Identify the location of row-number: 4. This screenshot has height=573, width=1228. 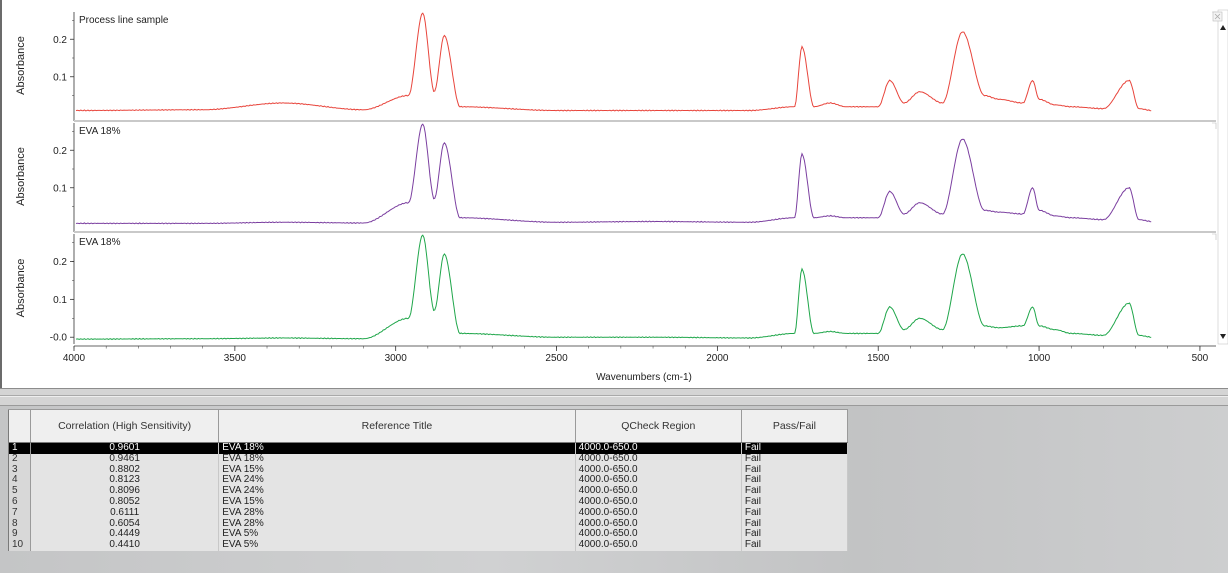
(20, 481).